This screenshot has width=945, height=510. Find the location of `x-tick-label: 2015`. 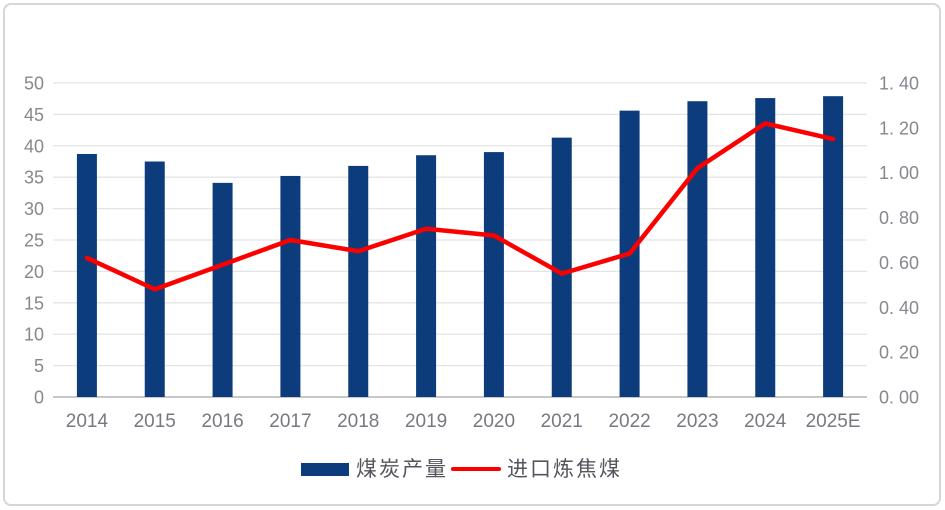

x-tick-label: 2015 is located at coordinates (155, 421).